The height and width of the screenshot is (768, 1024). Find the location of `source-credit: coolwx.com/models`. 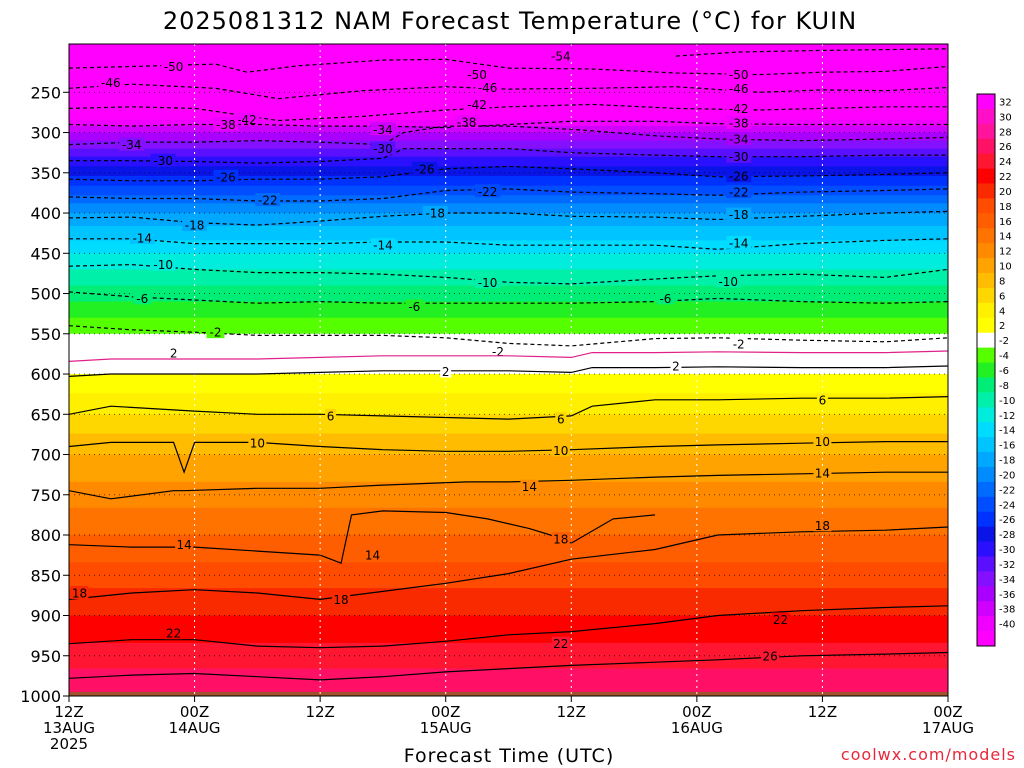

source-credit: coolwx.com/models is located at coordinates (928, 754).